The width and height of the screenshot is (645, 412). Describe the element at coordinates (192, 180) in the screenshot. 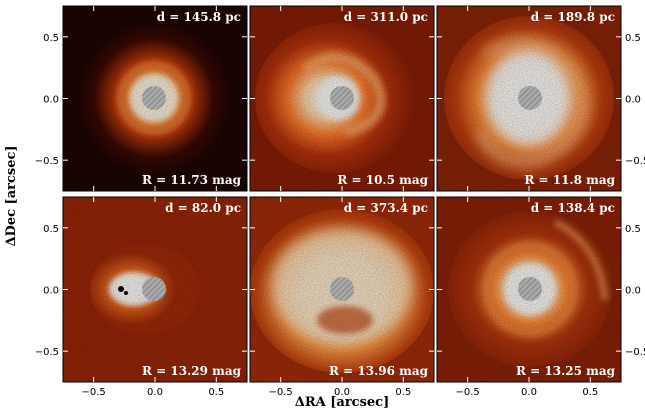

I see `panel-1-magnitude: R = 11.73 mag` at that location.